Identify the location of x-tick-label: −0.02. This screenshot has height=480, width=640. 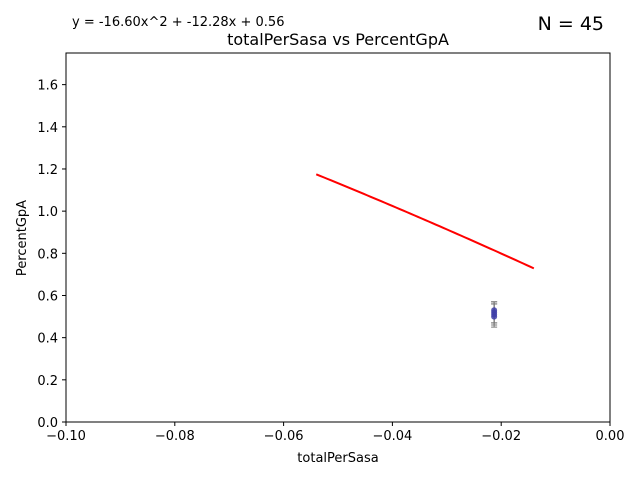
(501, 436).